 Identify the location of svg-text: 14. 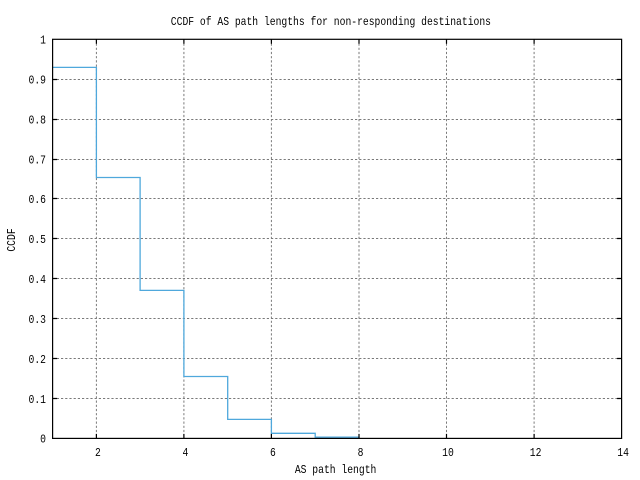
(623, 453).